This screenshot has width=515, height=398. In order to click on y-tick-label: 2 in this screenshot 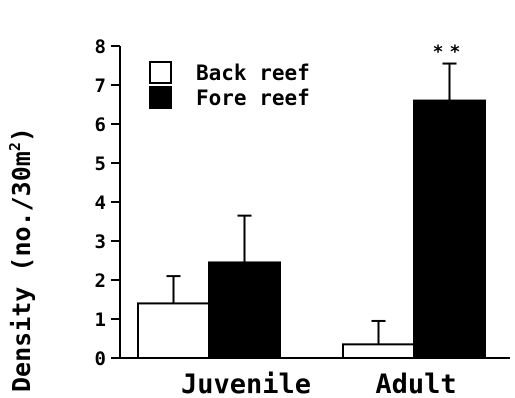, I will do `click(100, 281)`.